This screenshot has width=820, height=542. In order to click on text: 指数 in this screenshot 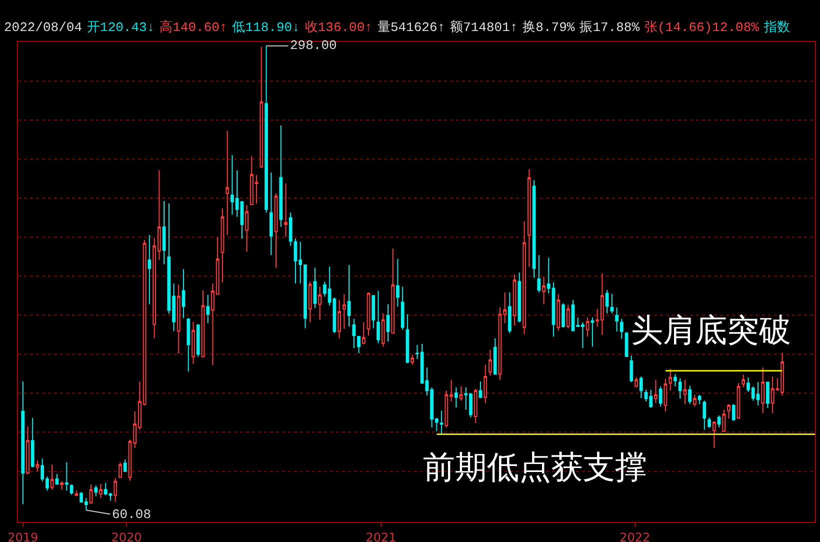, I will do `click(777, 27)`.